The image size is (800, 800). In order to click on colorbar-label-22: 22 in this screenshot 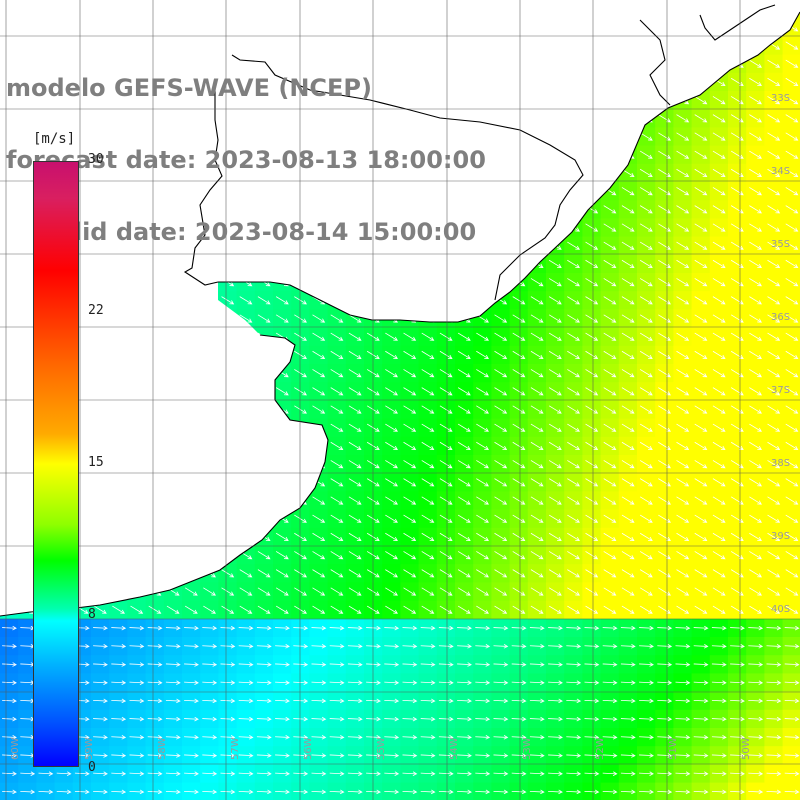, I will do `click(96, 310)`.